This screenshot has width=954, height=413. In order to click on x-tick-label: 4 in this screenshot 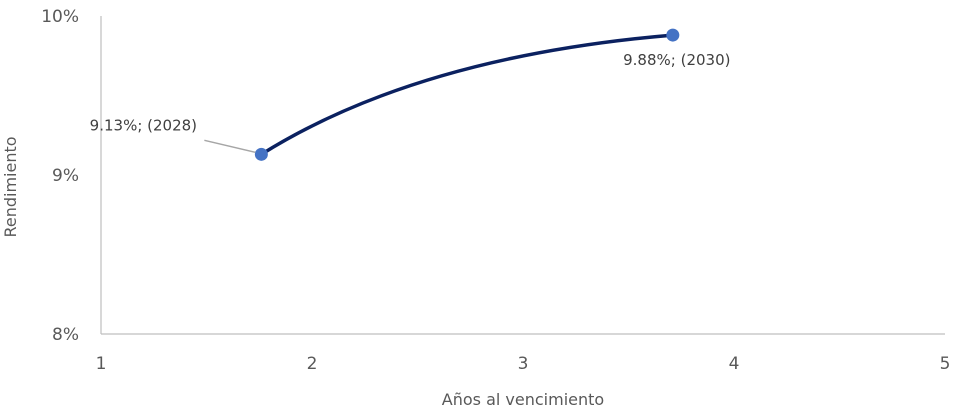, I will do `click(734, 364)`.